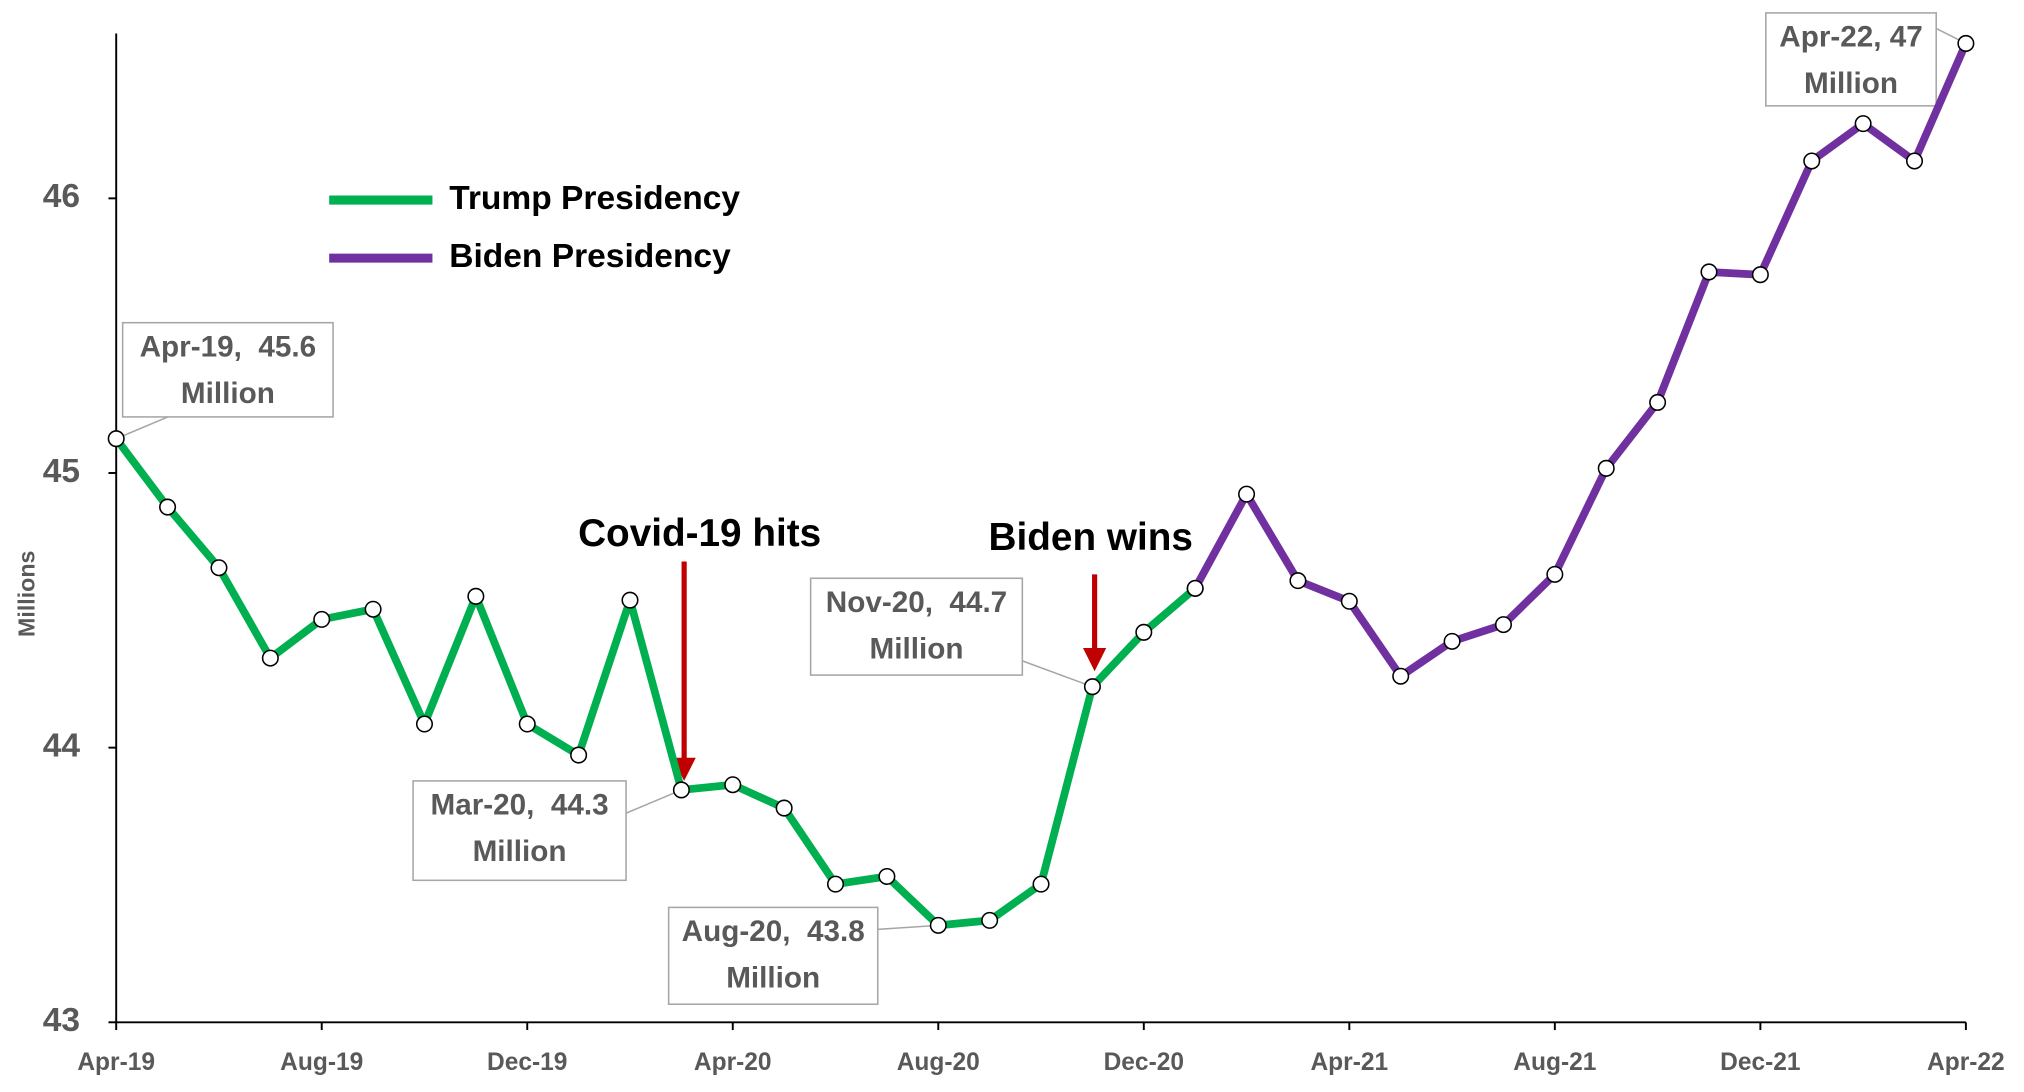  What do you see at coordinates (61, 1020) in the screenshot?
I see `y-tick-label: 43` at bounding box center [61, 1020].